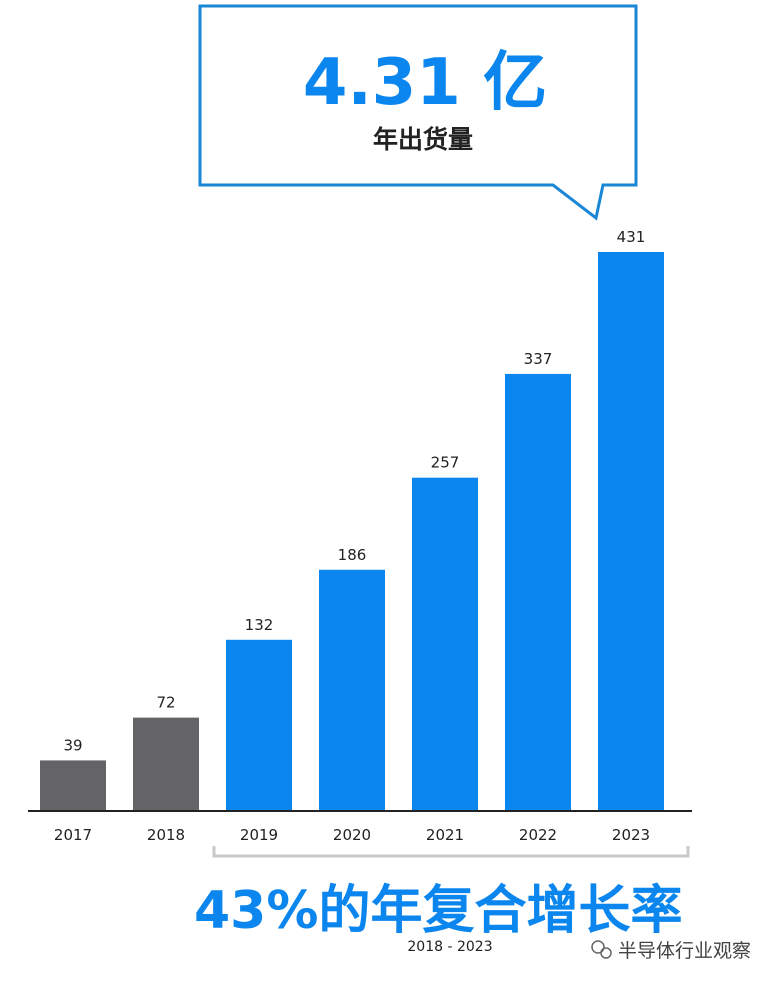 The image size is (776, 984). Describe the element at coordinates (631, 531) in the screenshot. I see `bar-2023` at that location.